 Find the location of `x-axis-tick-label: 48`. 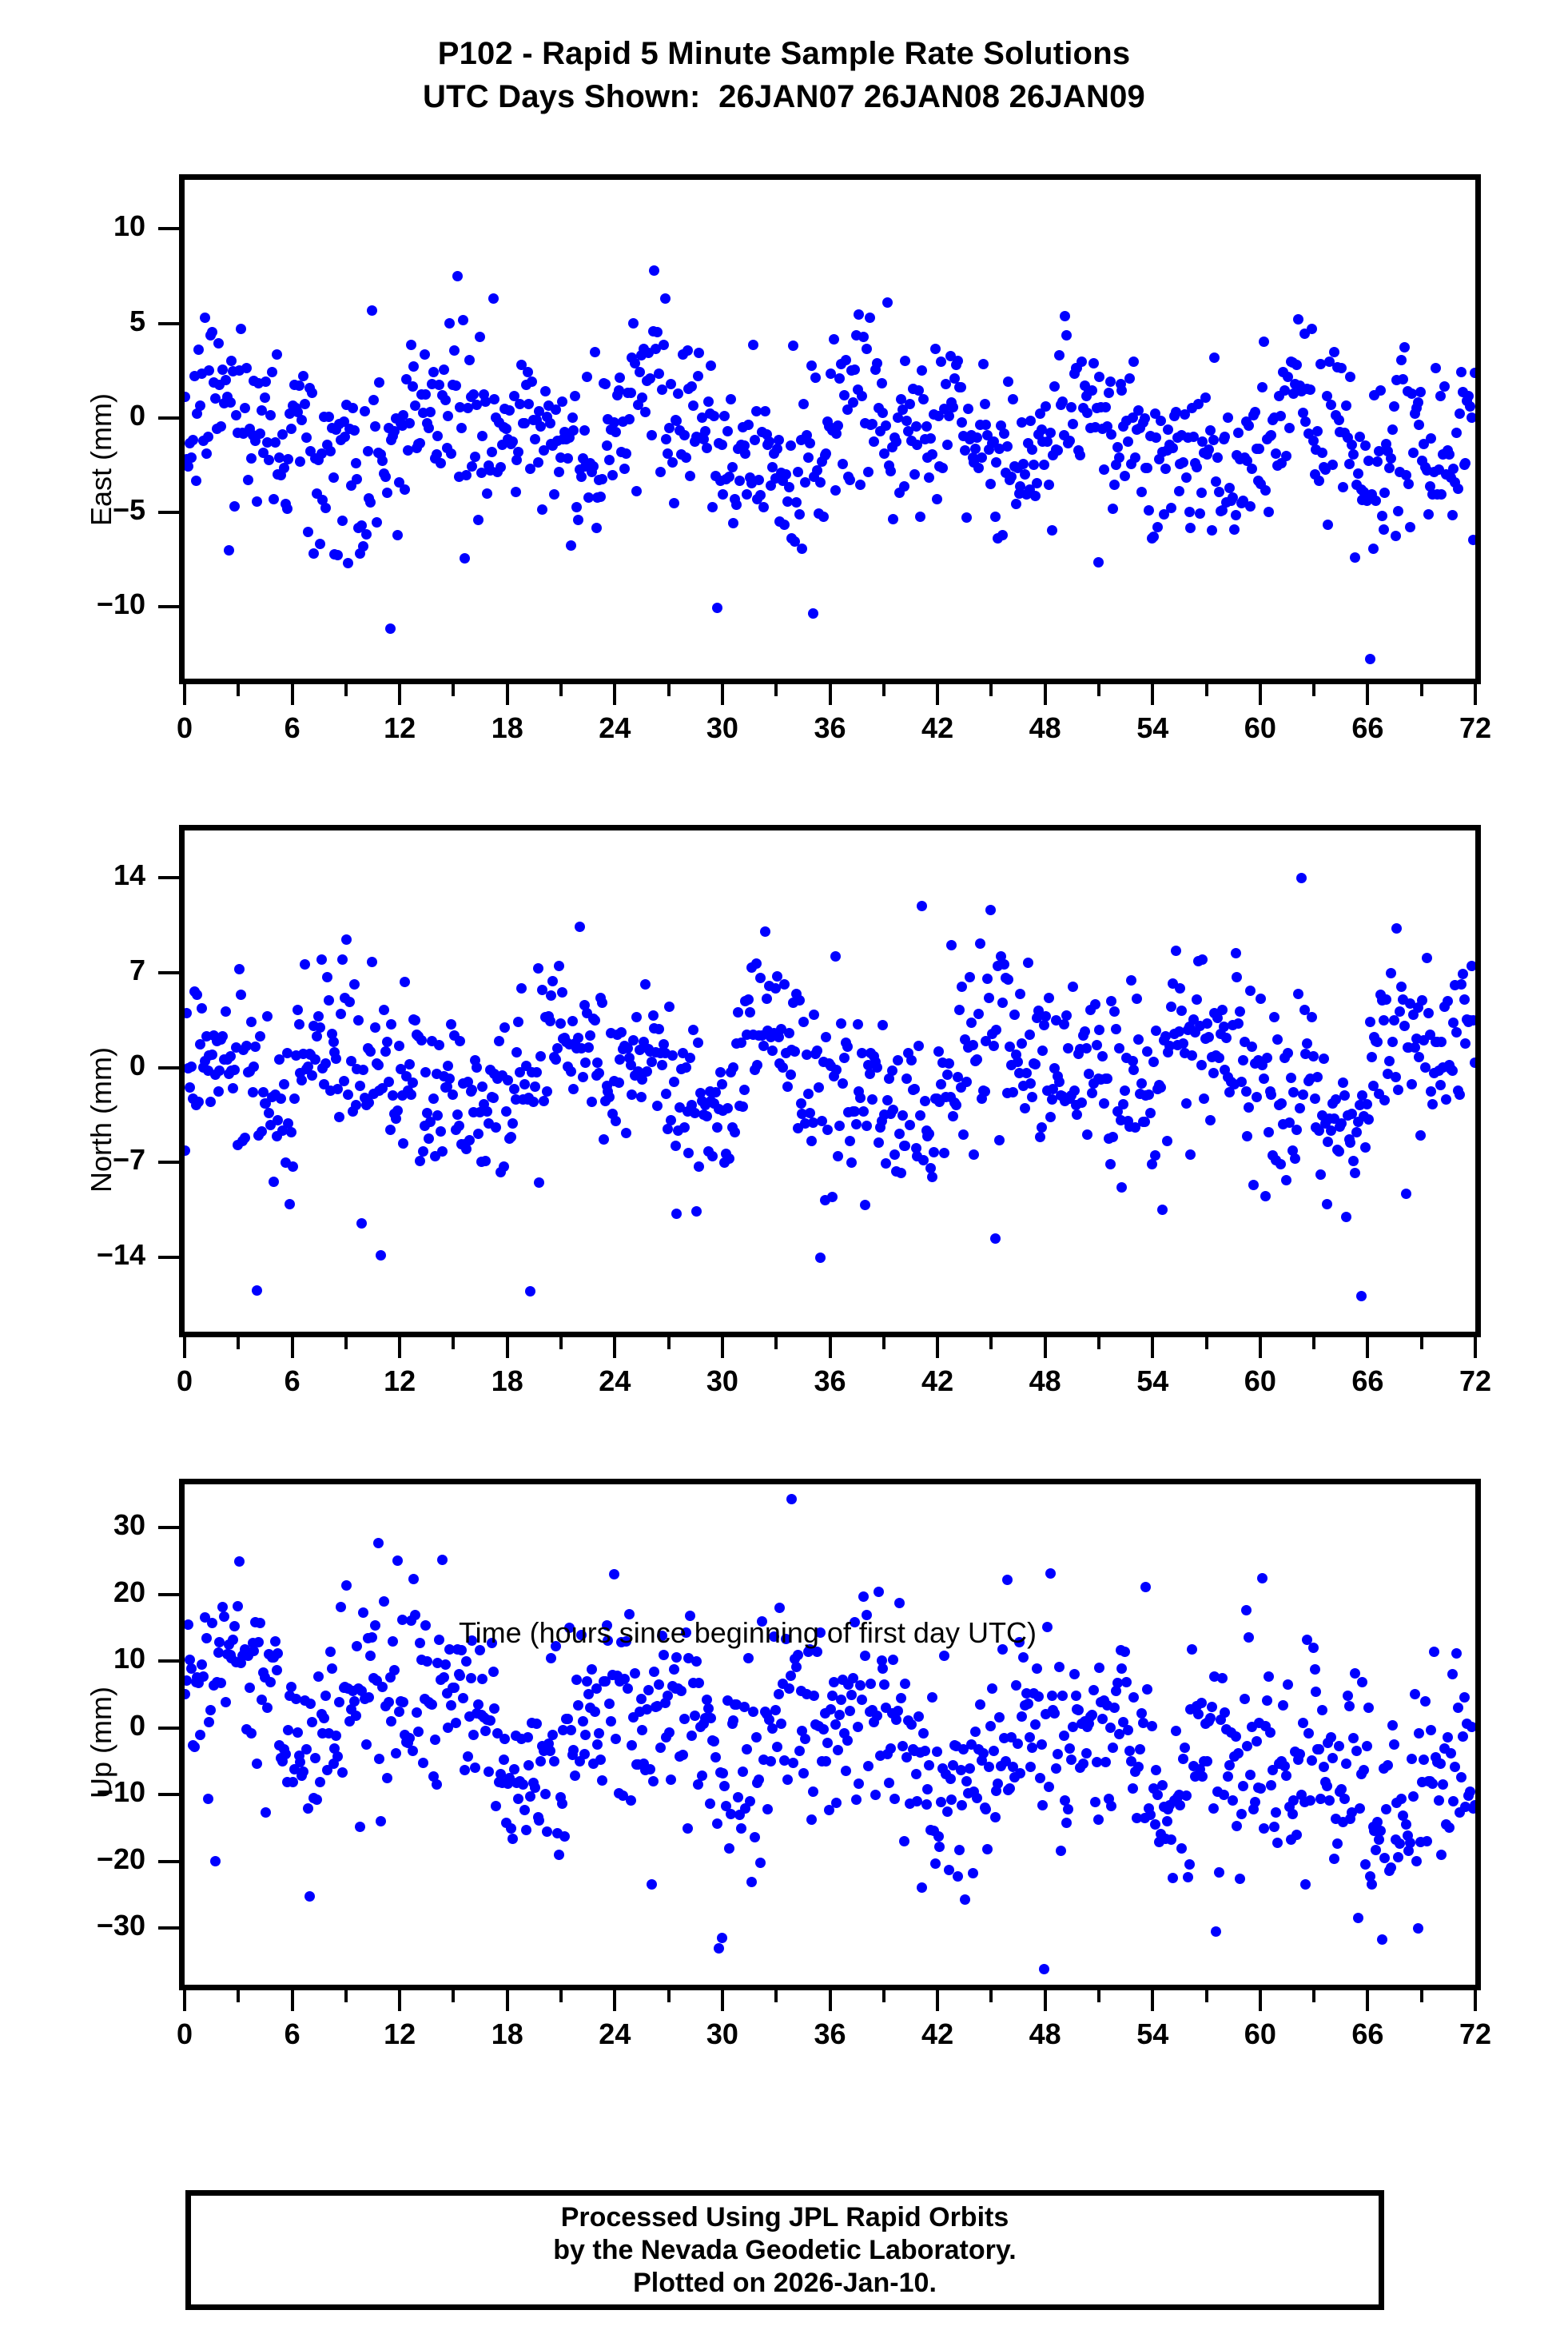

x-axis-tick-label: 48 is located at coordinates (1045, 2033).